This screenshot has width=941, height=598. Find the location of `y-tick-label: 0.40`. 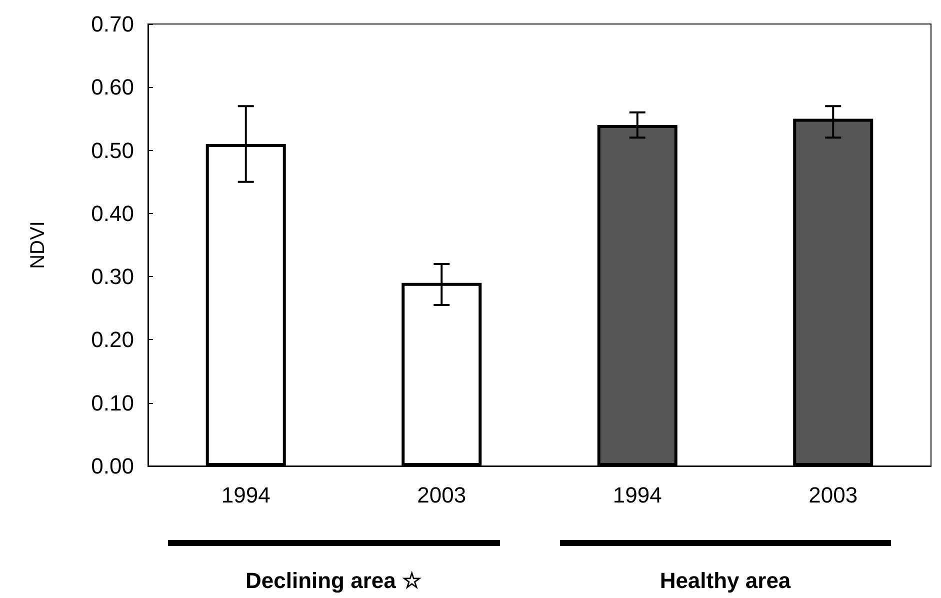

y-tick-label: 0.40 is located at coordinates (112, 213).